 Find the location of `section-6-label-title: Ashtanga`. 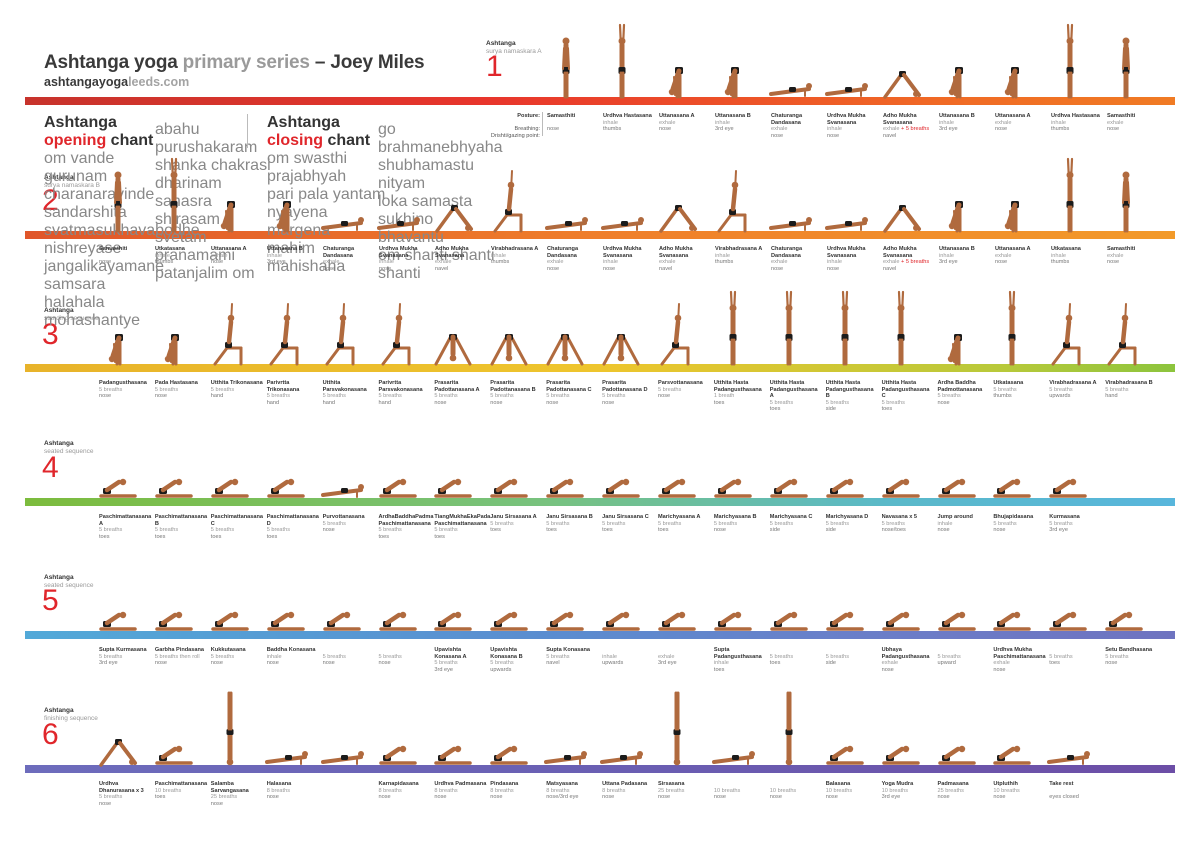

section-6-label-title: Ashtanga is located at coordinates (59, 710).